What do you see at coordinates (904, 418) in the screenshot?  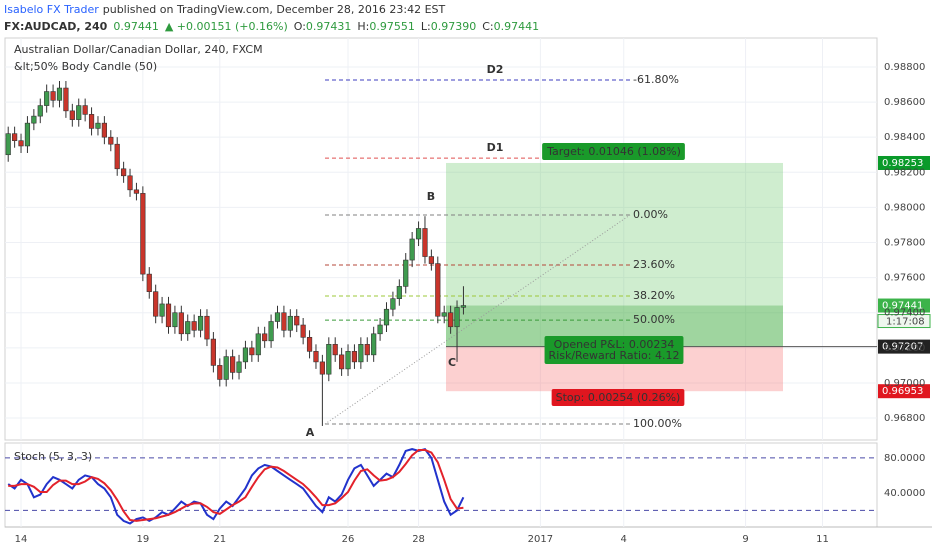 I see `y-tick-label: 0.96800` at bounding box center [904, 418].